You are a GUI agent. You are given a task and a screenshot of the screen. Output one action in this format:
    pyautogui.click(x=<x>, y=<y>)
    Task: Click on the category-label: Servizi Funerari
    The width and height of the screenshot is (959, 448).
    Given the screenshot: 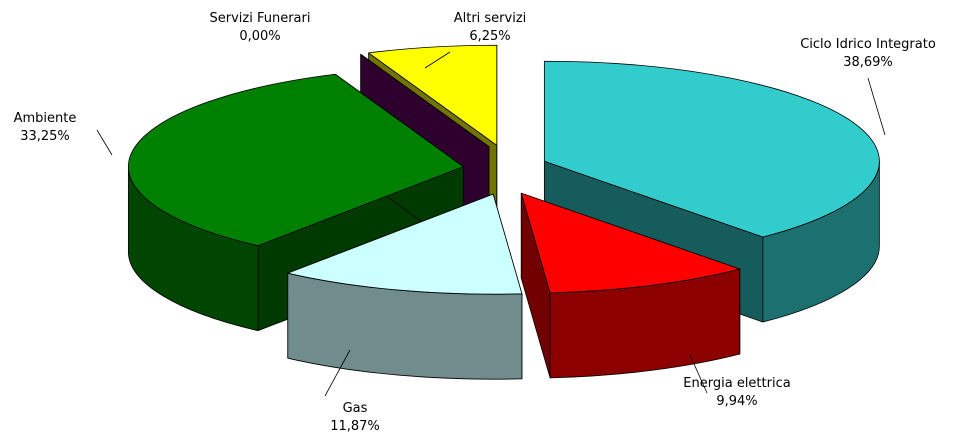 What is the action you would take?
    pyautogui.click(x=260, y=18)
    